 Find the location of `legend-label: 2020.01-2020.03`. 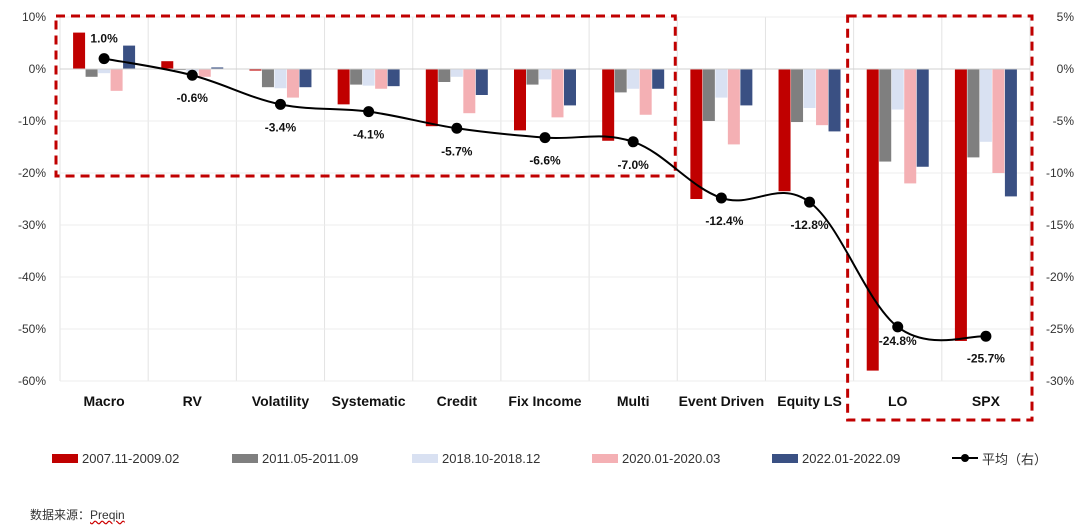

legend-label: 2020.01-2020.03 is located at coordinates (671, 458).